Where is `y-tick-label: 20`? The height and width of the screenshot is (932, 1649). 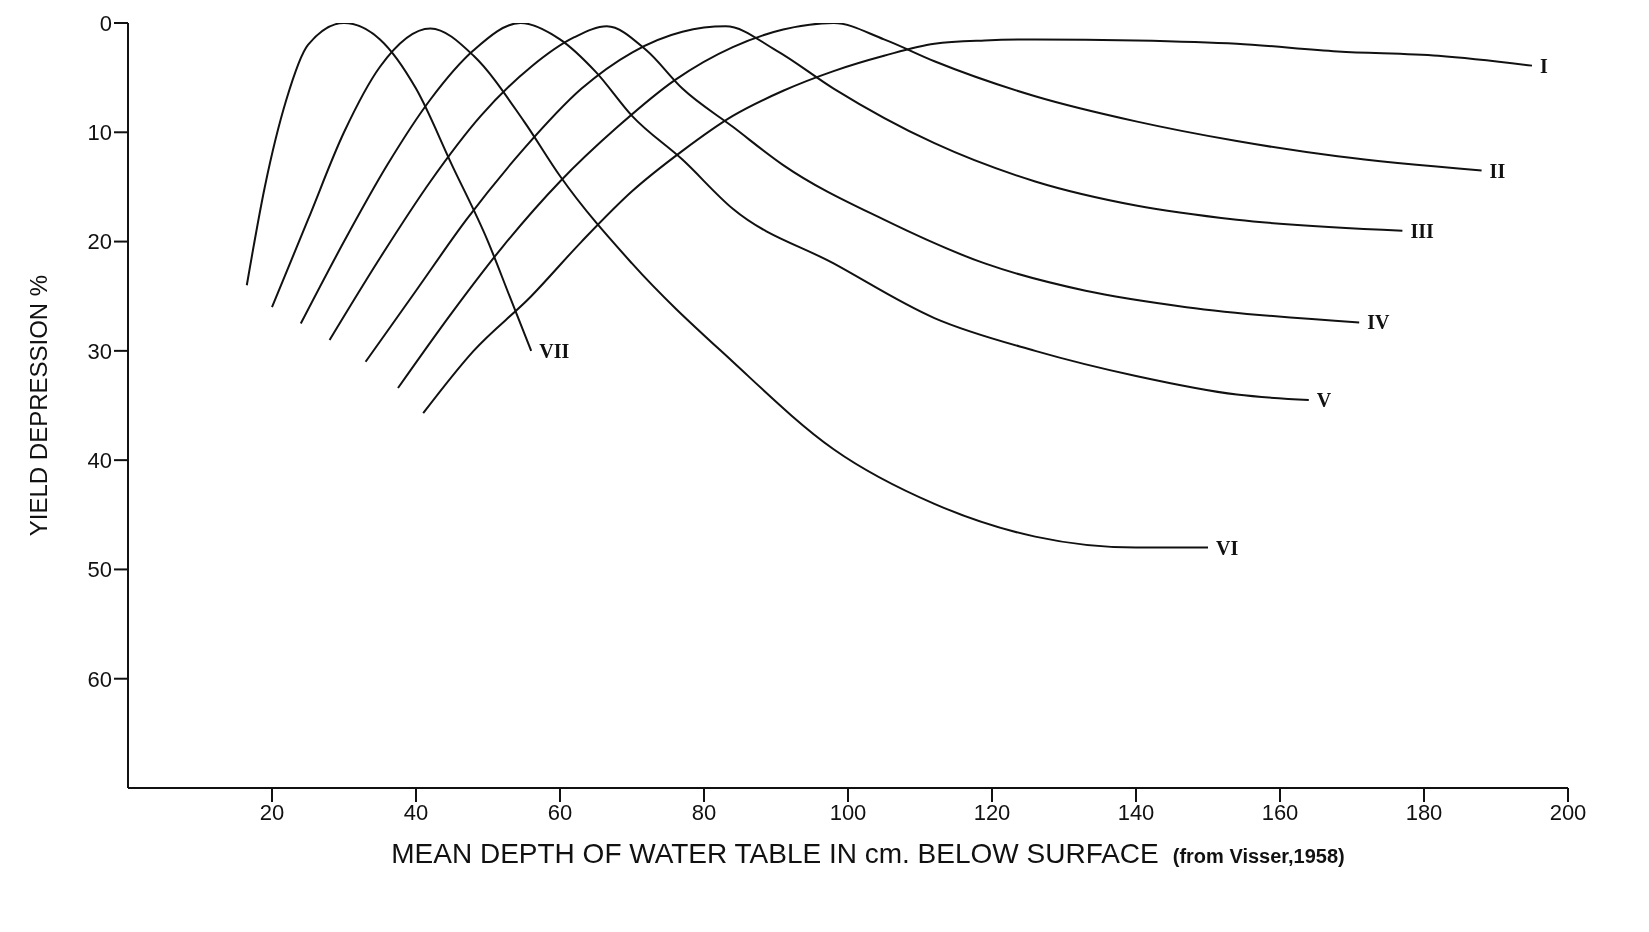 y-tick-label: 20 is located at coordinates (99, 242).